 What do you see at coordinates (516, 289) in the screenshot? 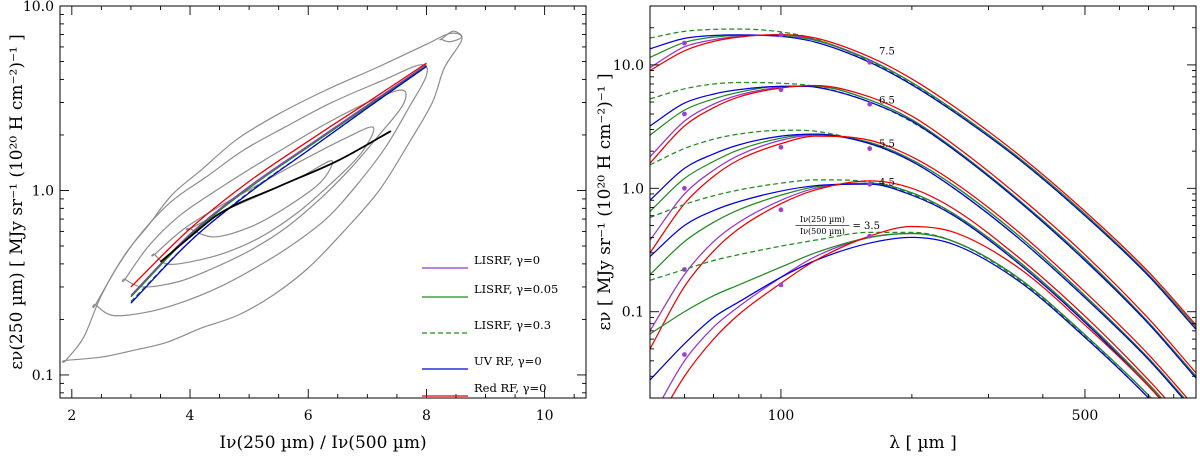
I see `legend-label: LISRF, γ=0.05` at bounding box center [516, 289].